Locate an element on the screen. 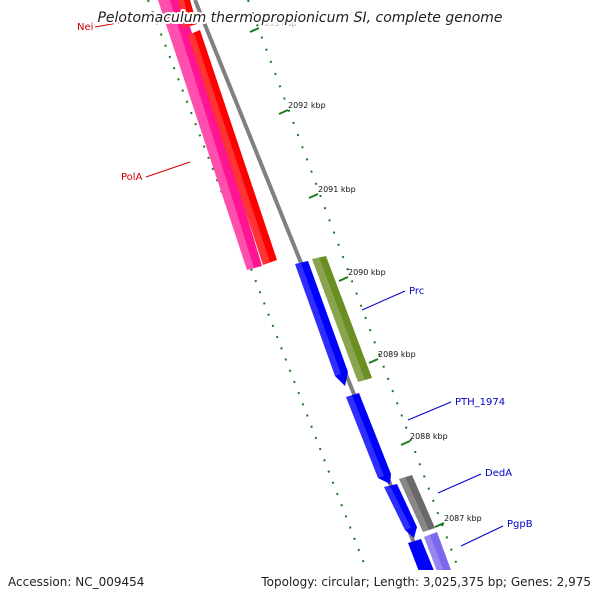  gene-label-prc-text: Prc is located at coordinates (416, 291).